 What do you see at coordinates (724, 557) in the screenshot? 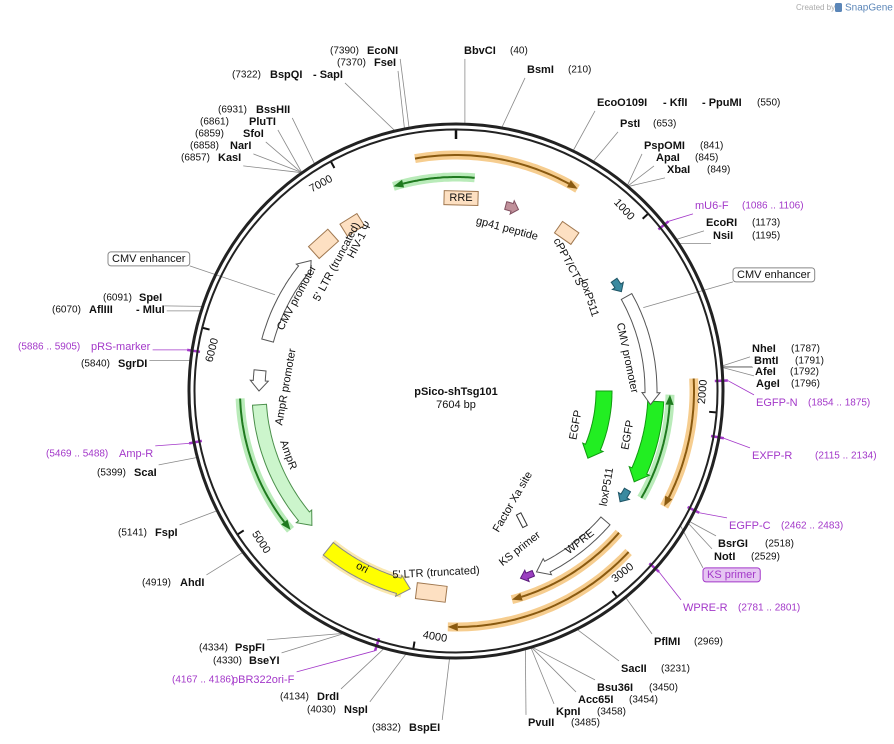
I see `enzyme-name: NotI` at bounding box center [724, 557].